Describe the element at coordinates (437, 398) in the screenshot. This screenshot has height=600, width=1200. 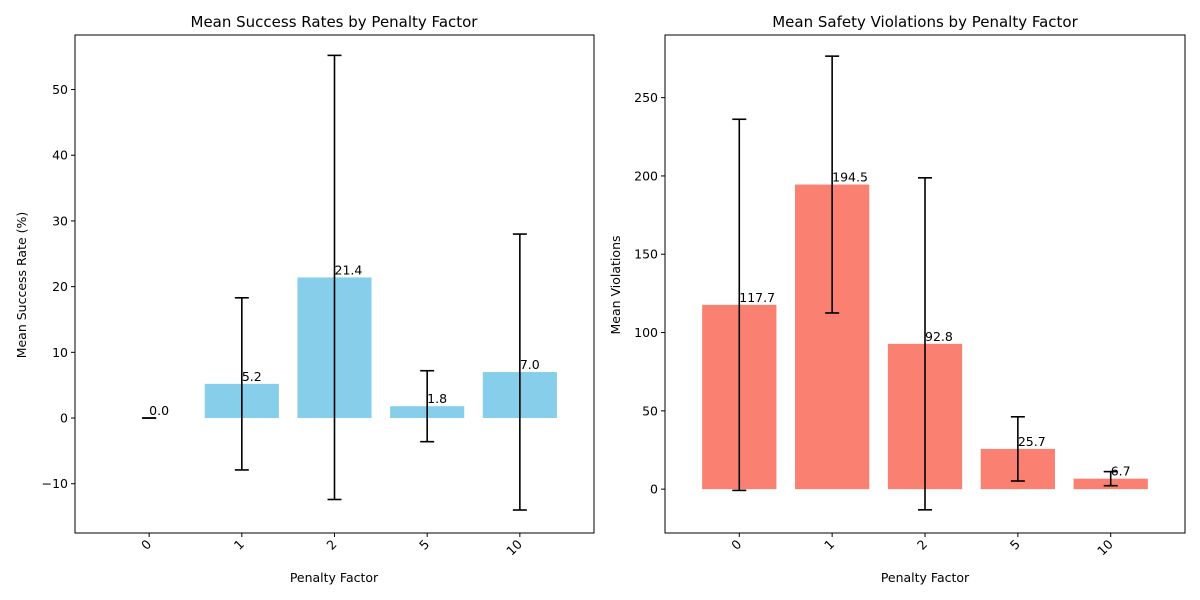
I see `data-label: 1.8` at that location.